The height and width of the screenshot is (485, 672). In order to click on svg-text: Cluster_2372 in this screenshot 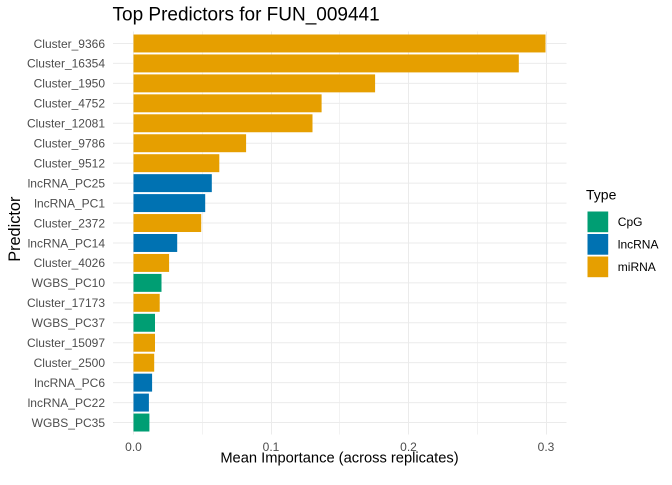, I will do `click(70, 223)`.